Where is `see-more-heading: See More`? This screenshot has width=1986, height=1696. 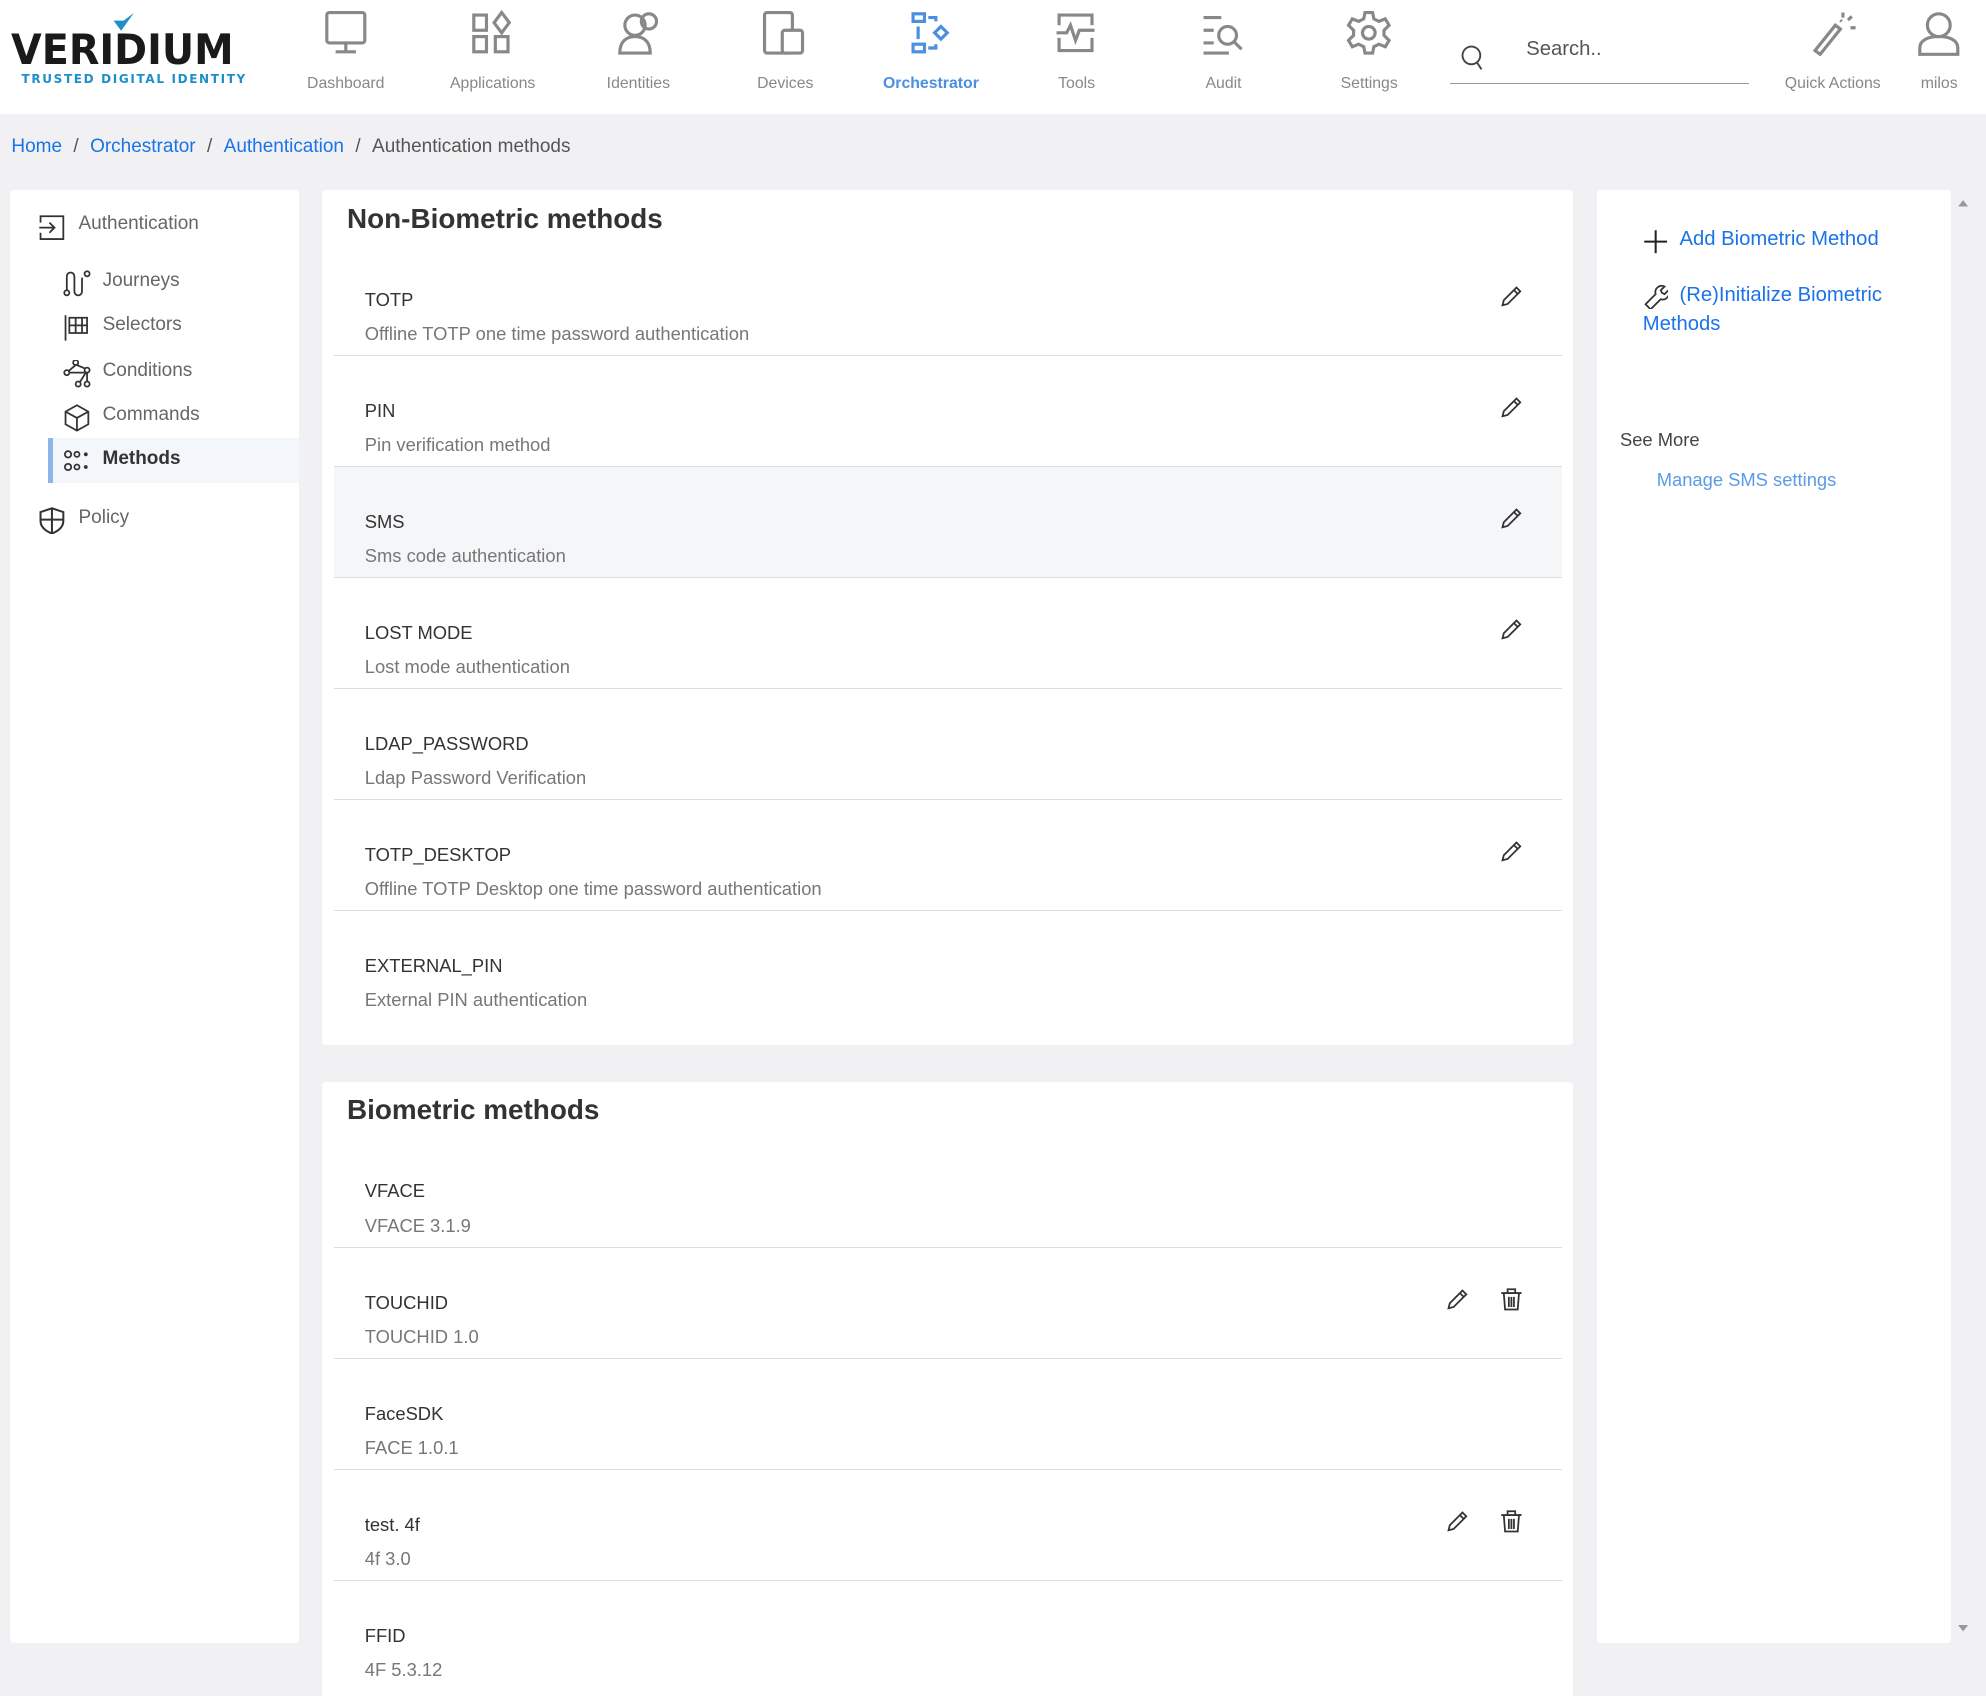
see-more-heading: See More is located at coordinates (1659, 440).